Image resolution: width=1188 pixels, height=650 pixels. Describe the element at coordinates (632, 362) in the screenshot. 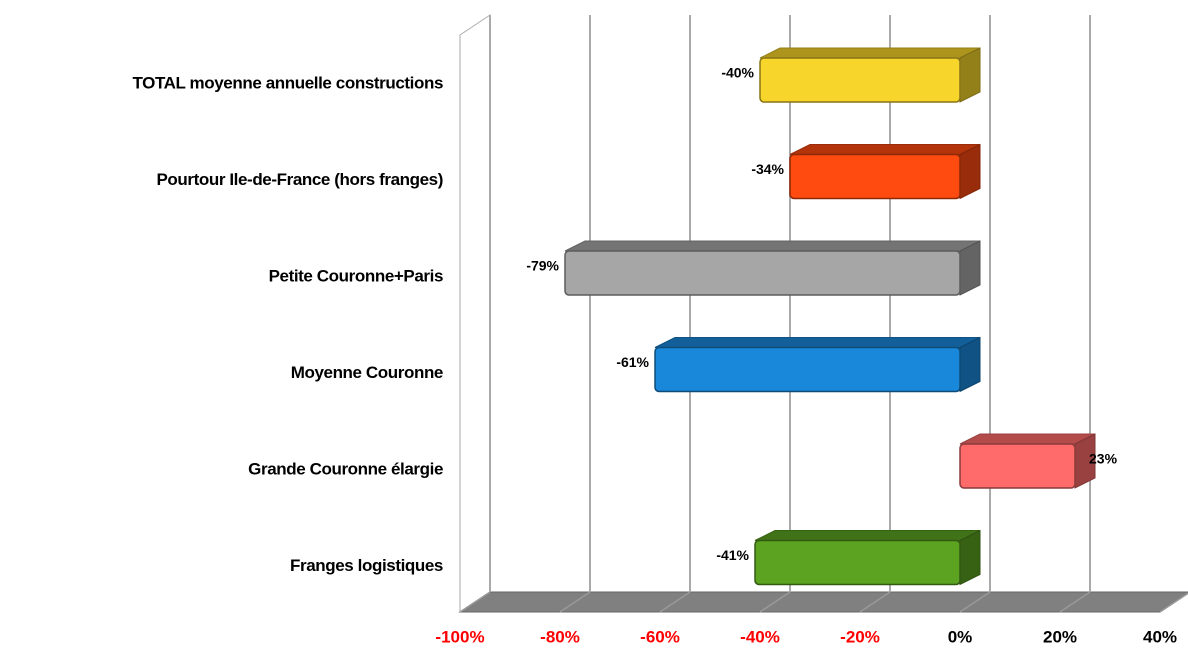

I see `value-label: -61%` at that location.